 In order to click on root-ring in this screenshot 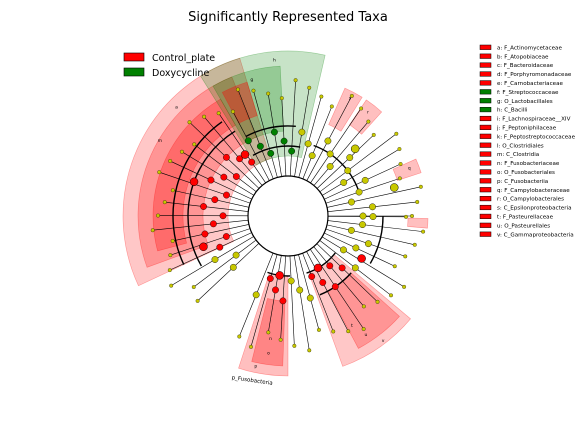, I will do `click(288, 216)`.